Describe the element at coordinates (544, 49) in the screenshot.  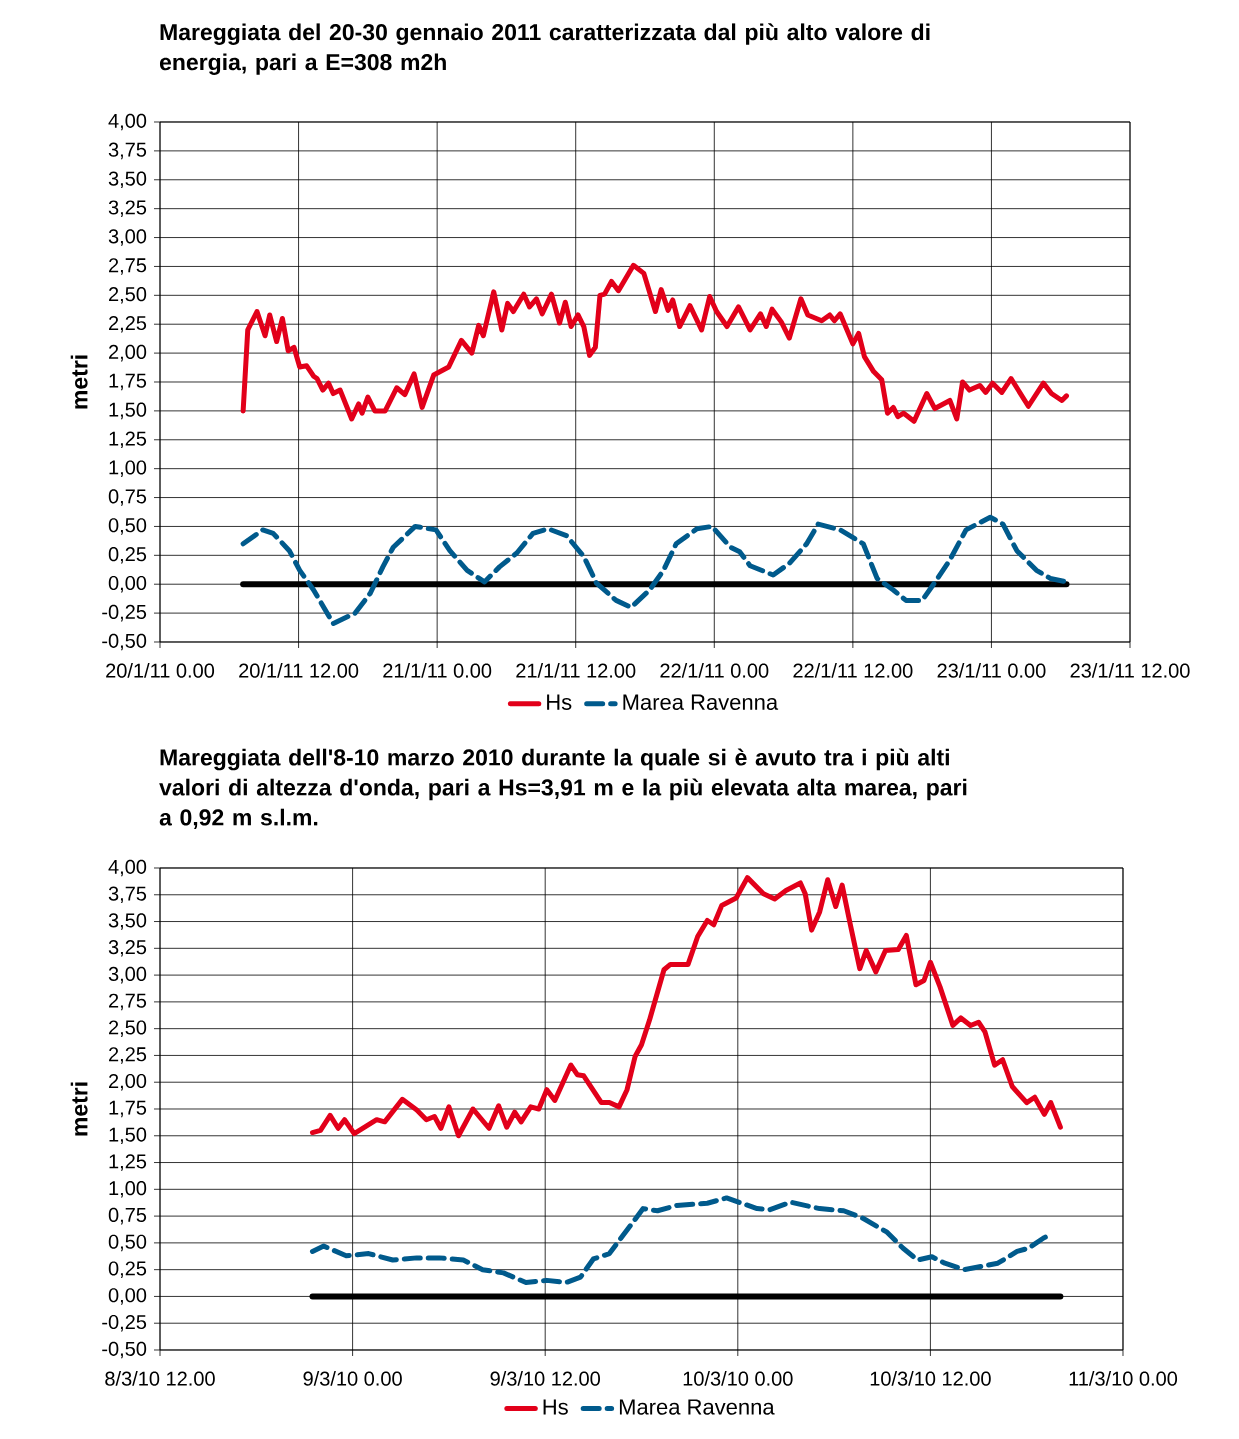
I see `chart-title: Mareggiata del 20-30 gennaio 2011 caratterizzata dal più alto valore di energia, pari a E=308 m2h` at that location.